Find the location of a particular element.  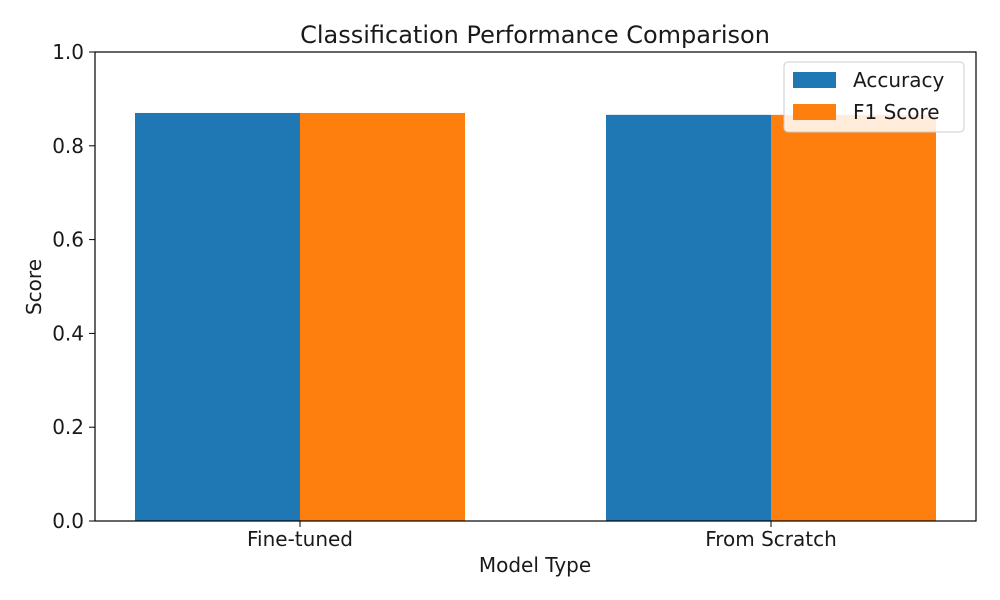

x-tick-label: Fine-tuned is located at coordinates (300, 539).